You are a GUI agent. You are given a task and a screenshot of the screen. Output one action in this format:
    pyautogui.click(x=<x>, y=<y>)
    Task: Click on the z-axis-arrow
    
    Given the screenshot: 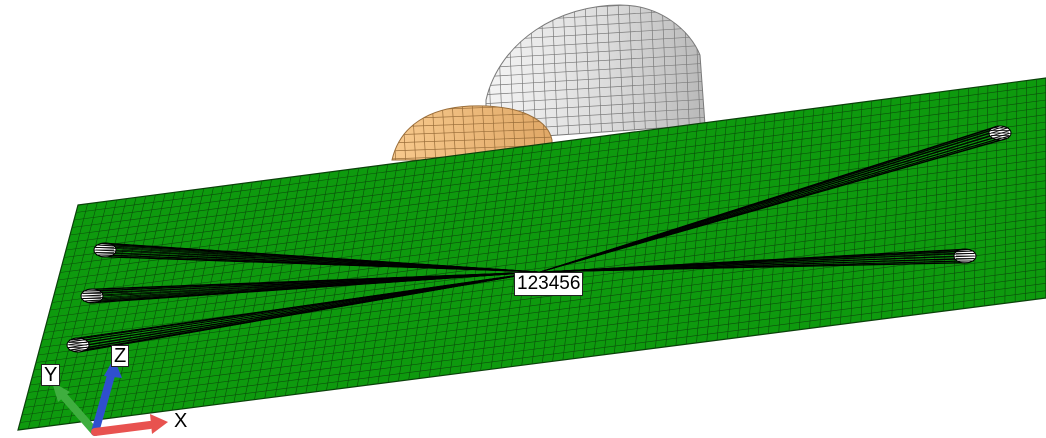 What is the action you would take?
    pyautogui.click(x=103, y=402)
    